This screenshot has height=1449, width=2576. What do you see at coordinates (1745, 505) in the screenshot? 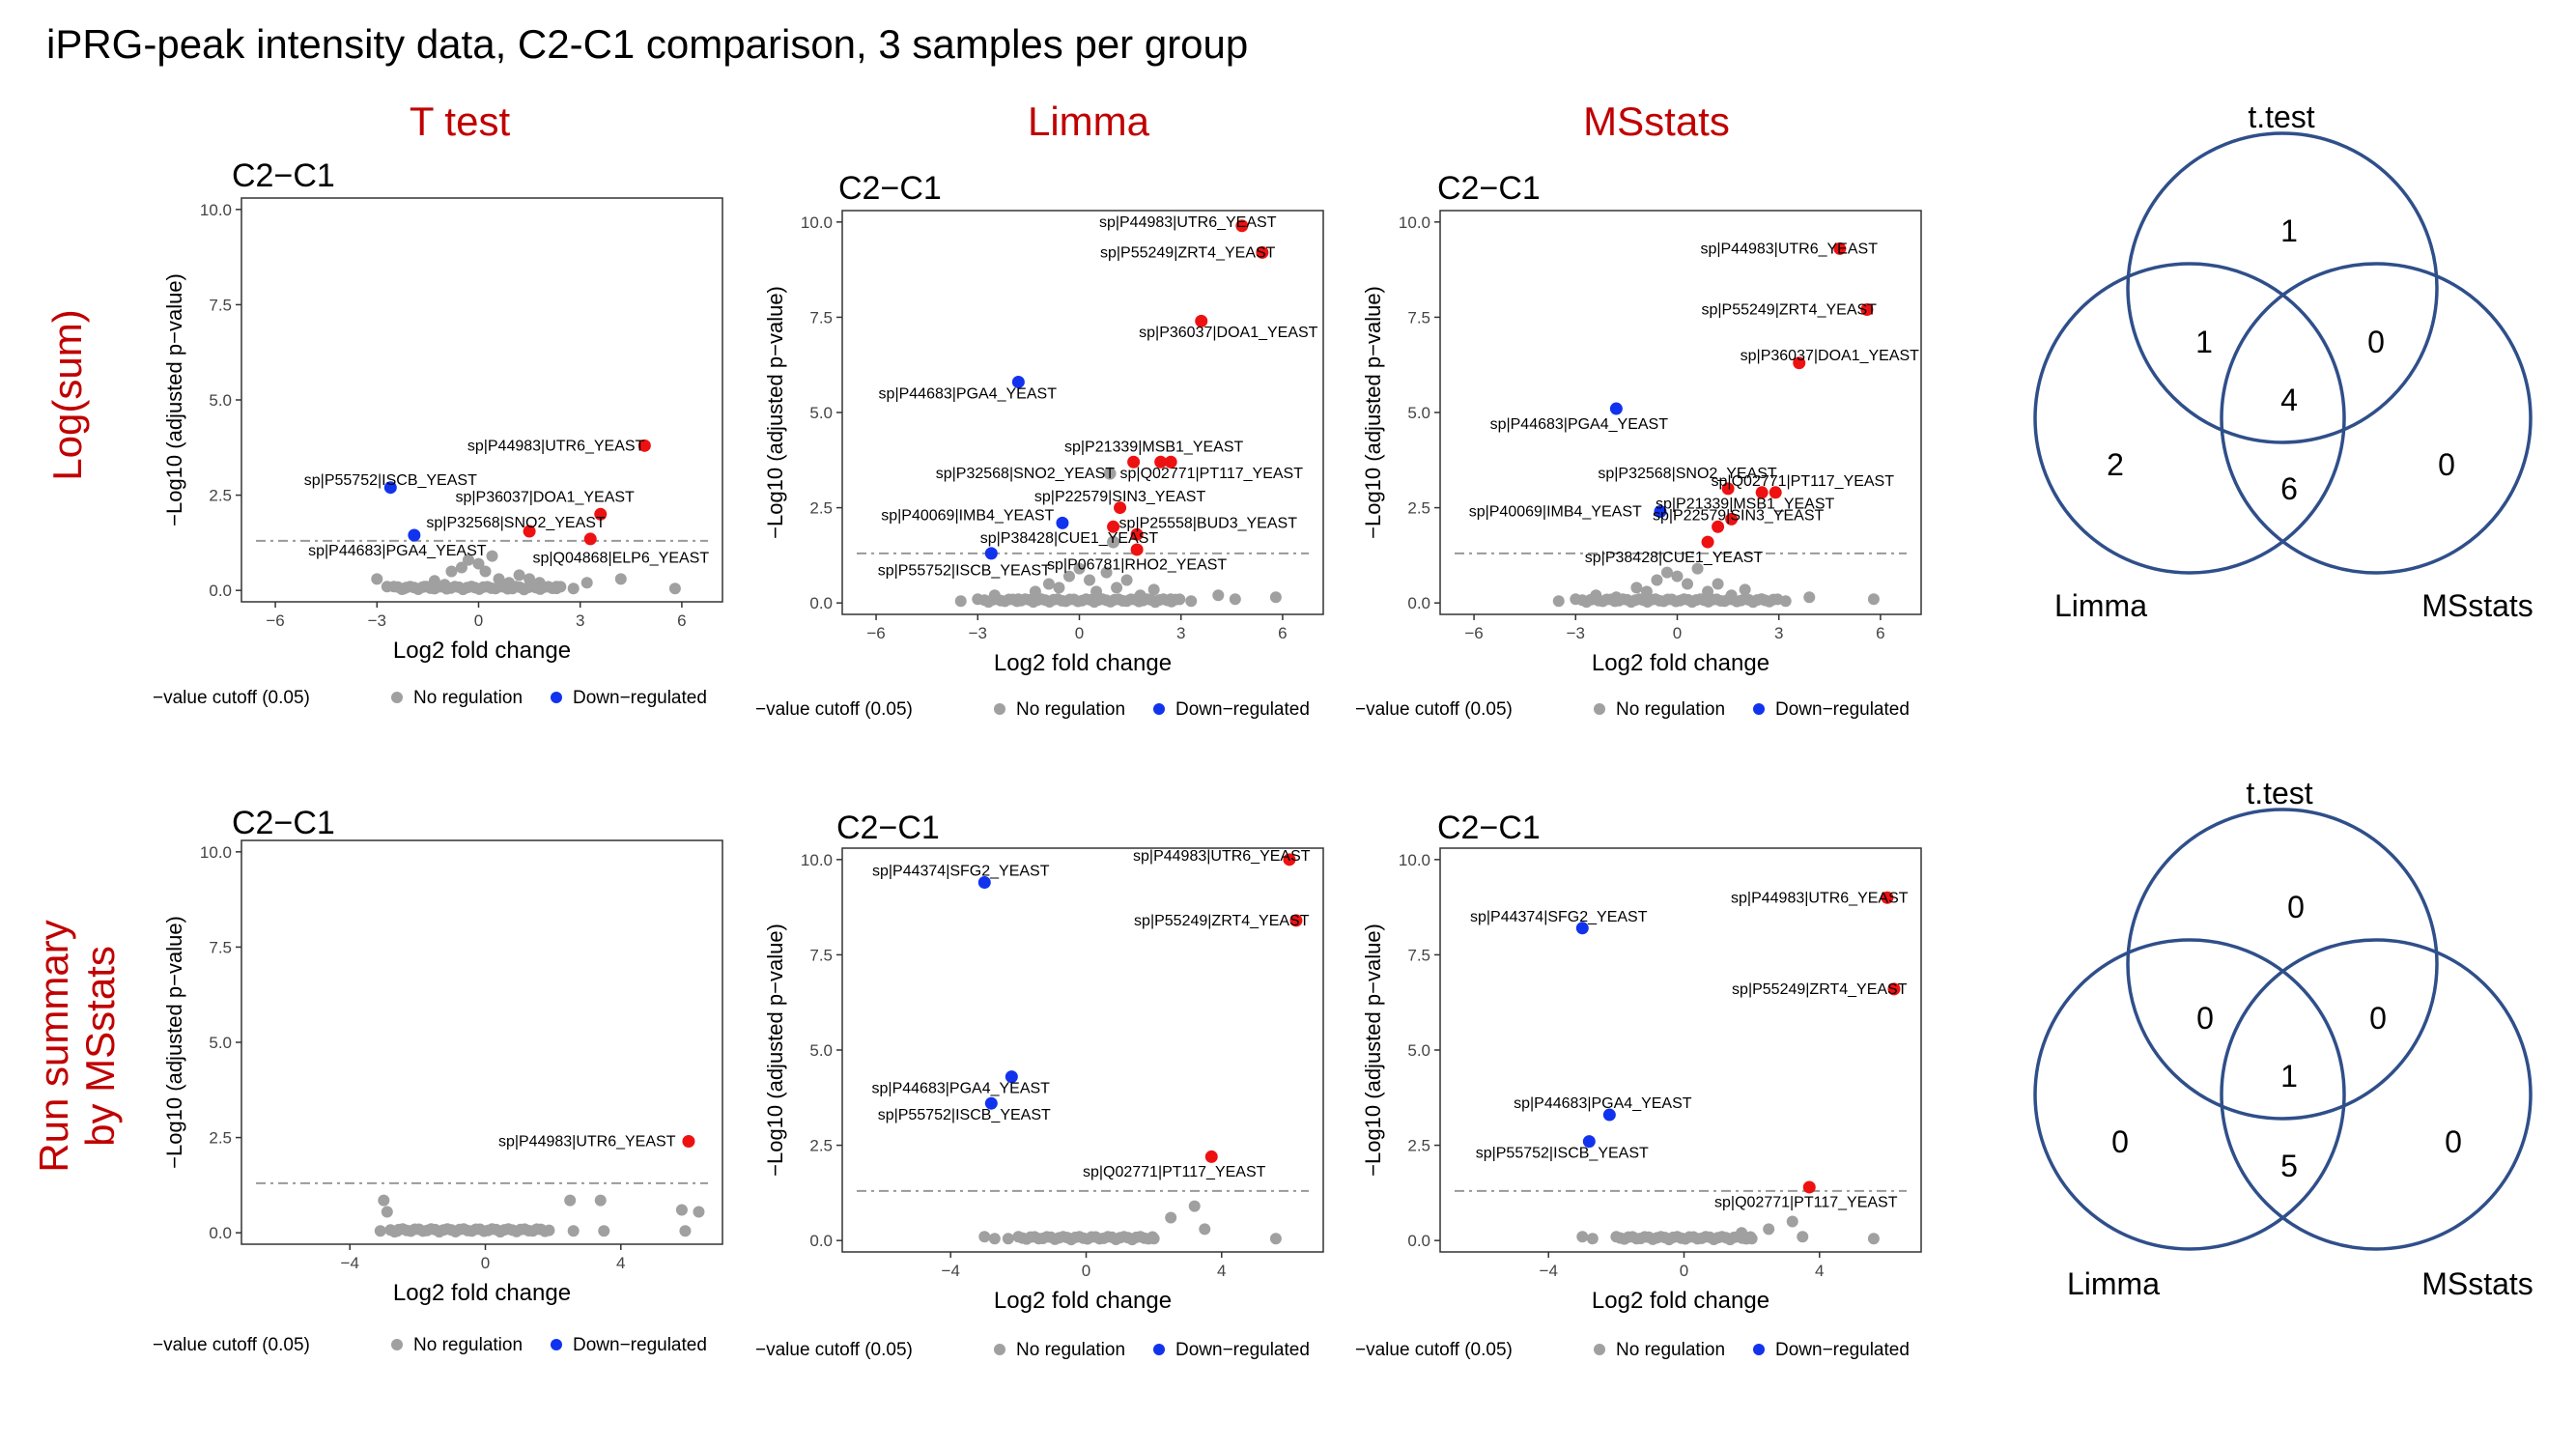
I see `point-label: sp|P21339|MSB1_YEAST` at bounding box center [1745, 505].